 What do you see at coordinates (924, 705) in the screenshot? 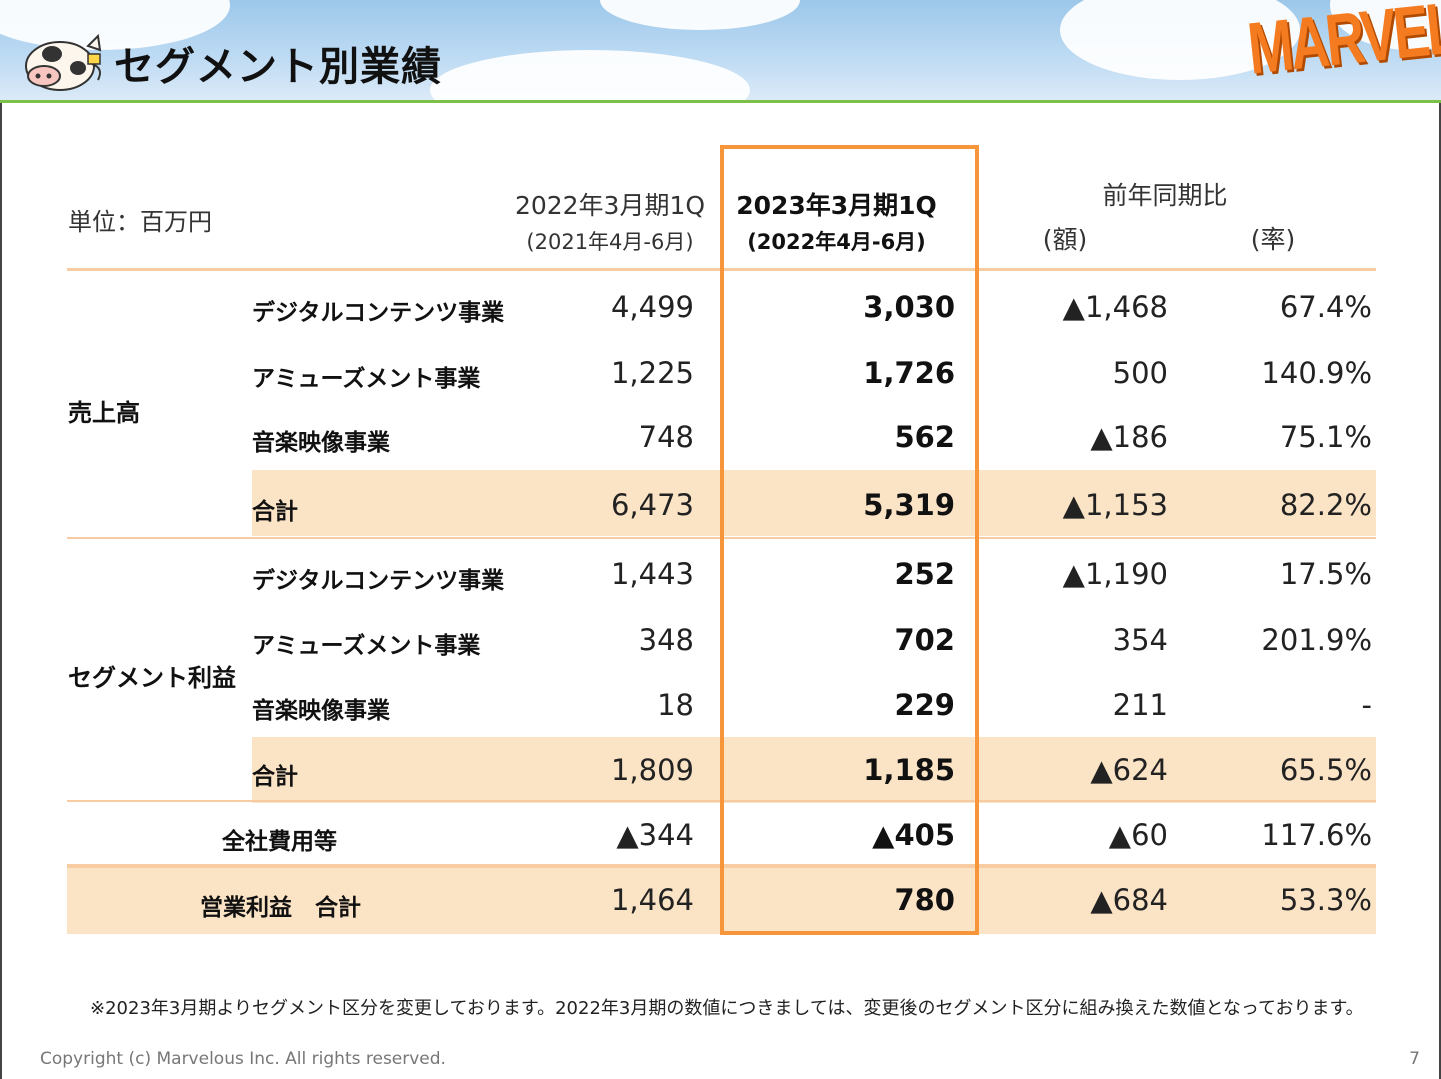
I see `cell-curr: 229` at bounding box center [924, 705].